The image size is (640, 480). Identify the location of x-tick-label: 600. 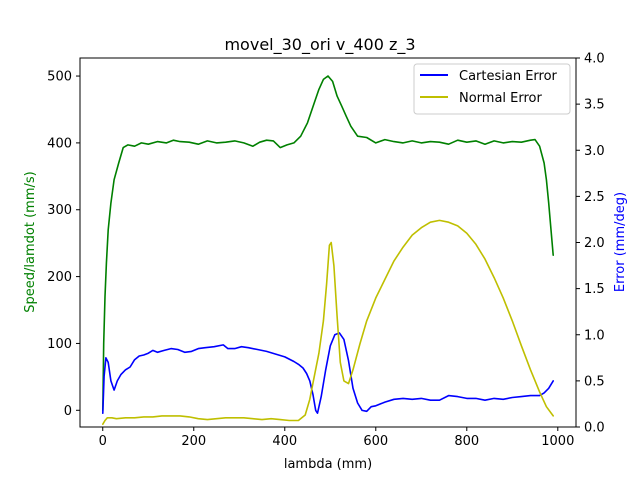
(375, 441).